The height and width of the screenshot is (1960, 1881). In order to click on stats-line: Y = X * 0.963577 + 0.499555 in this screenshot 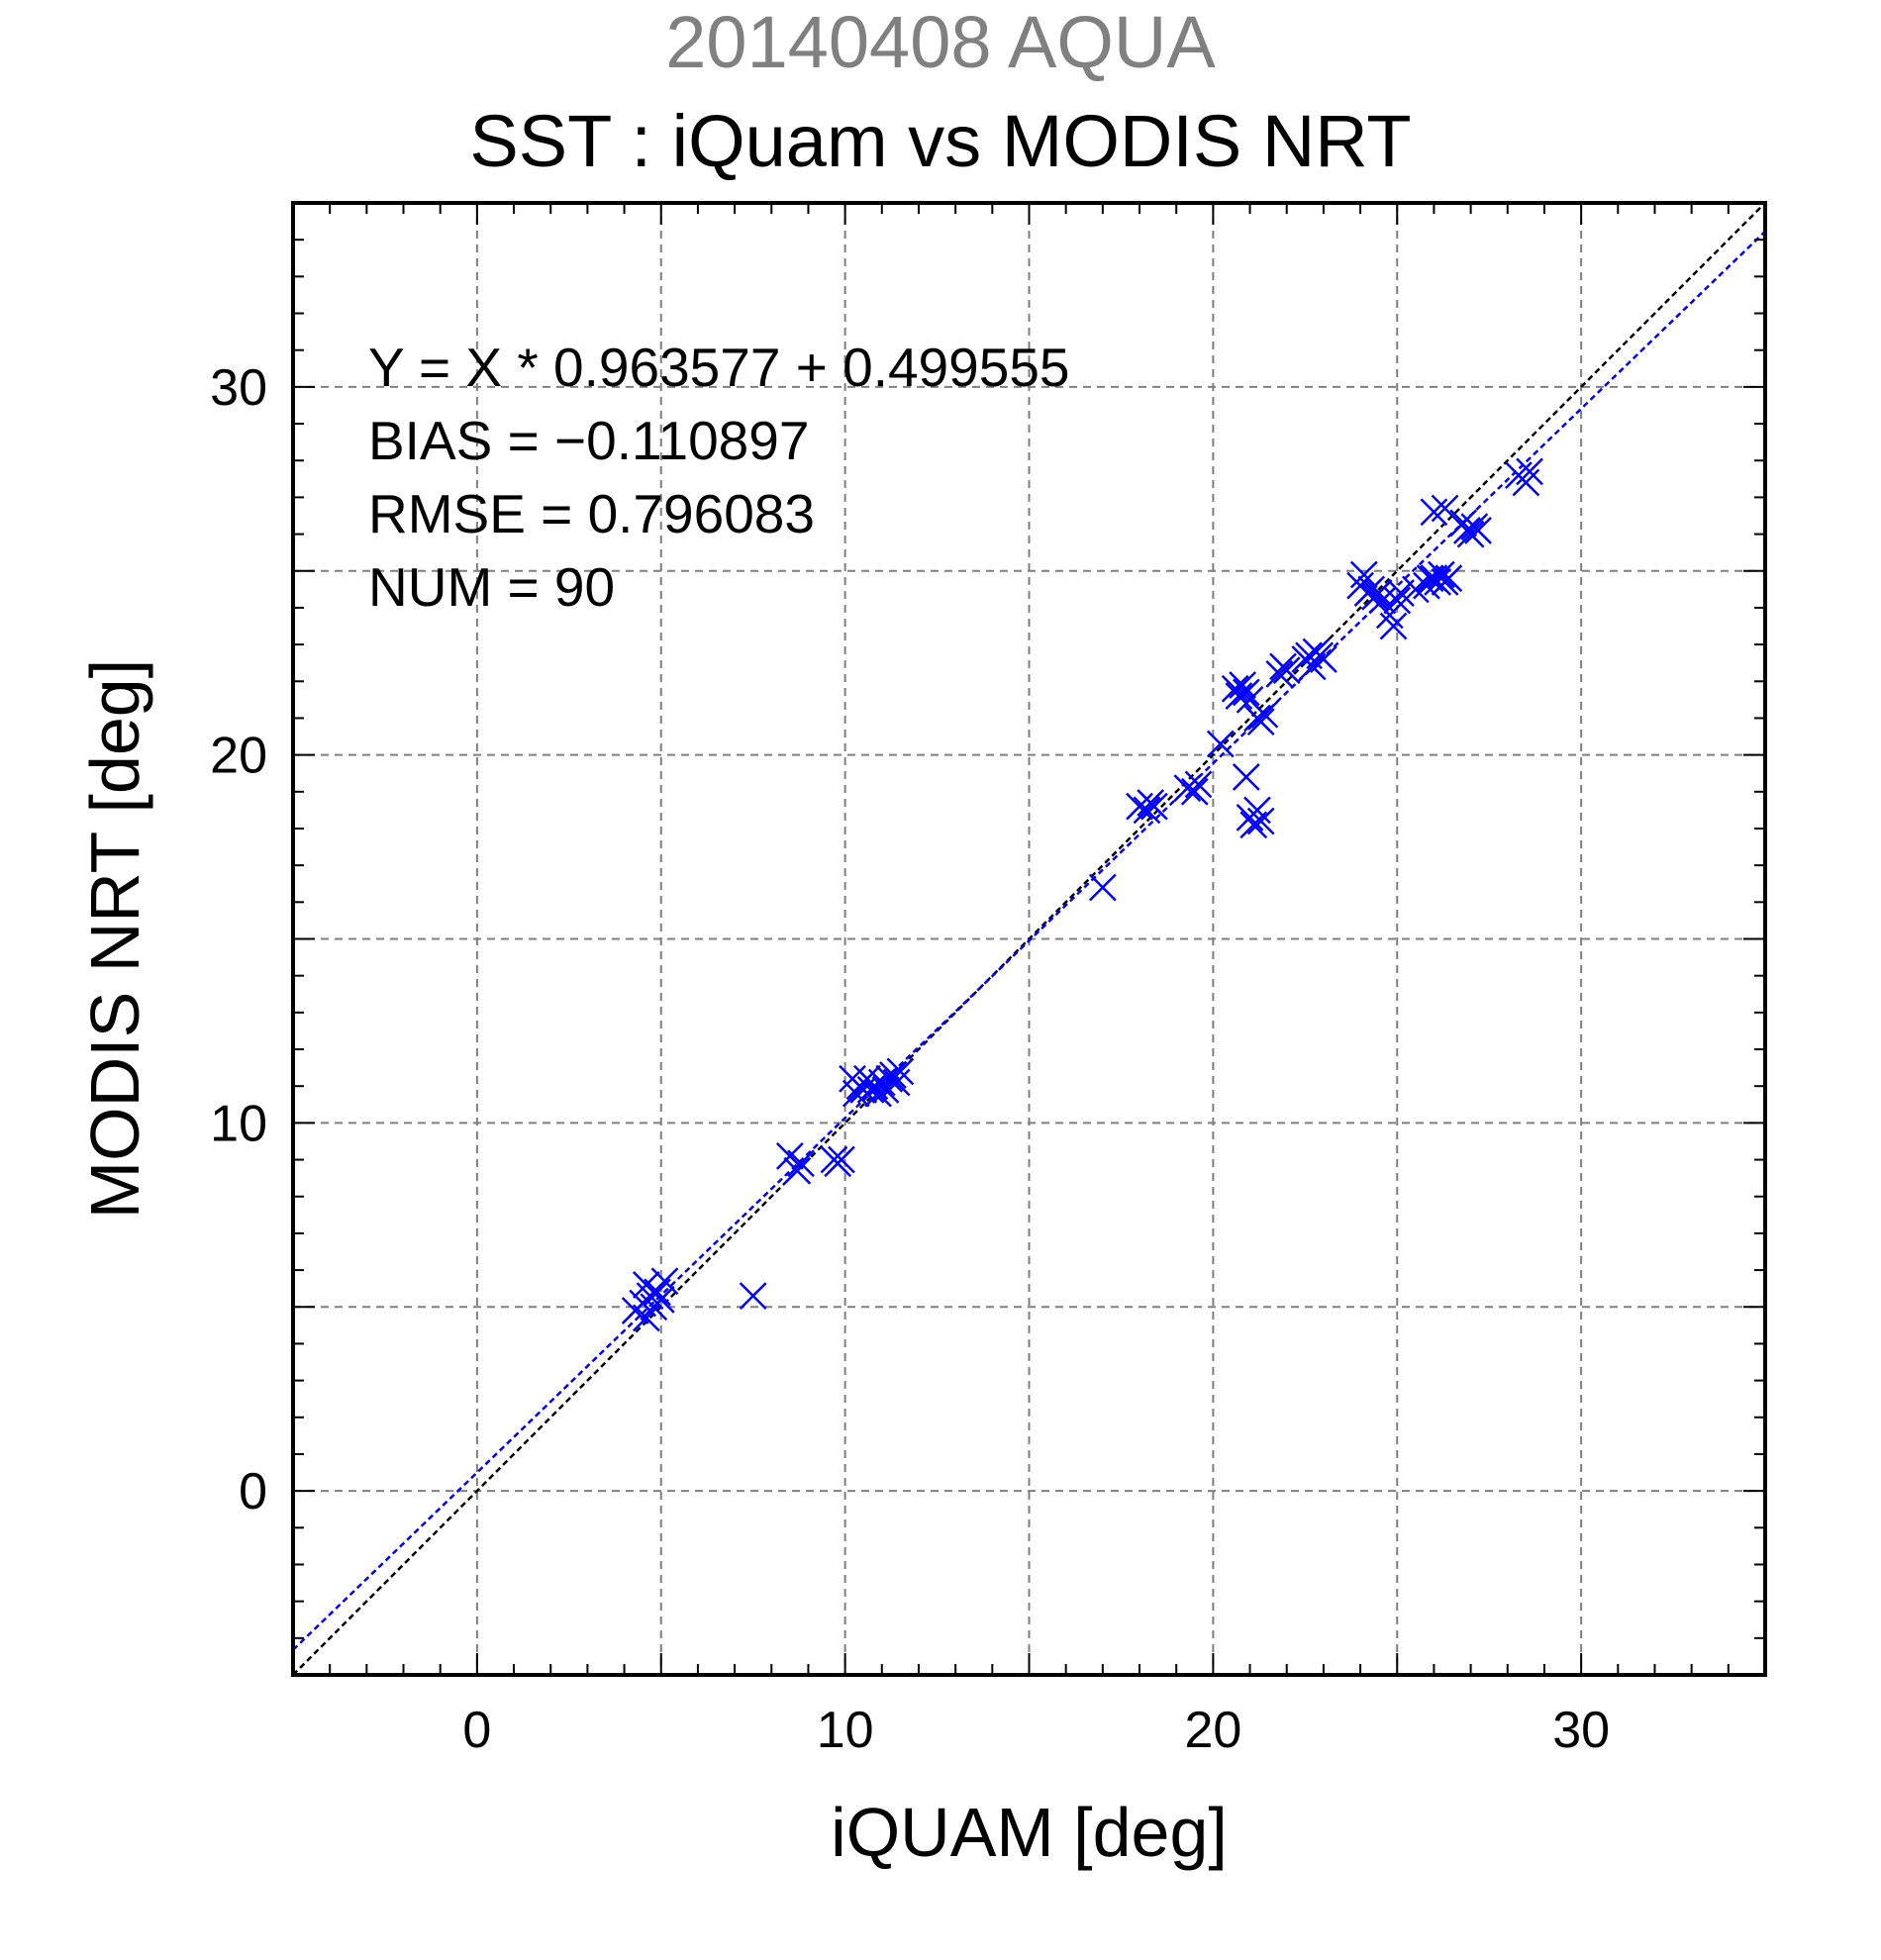, I will do `click(719, 367)`.